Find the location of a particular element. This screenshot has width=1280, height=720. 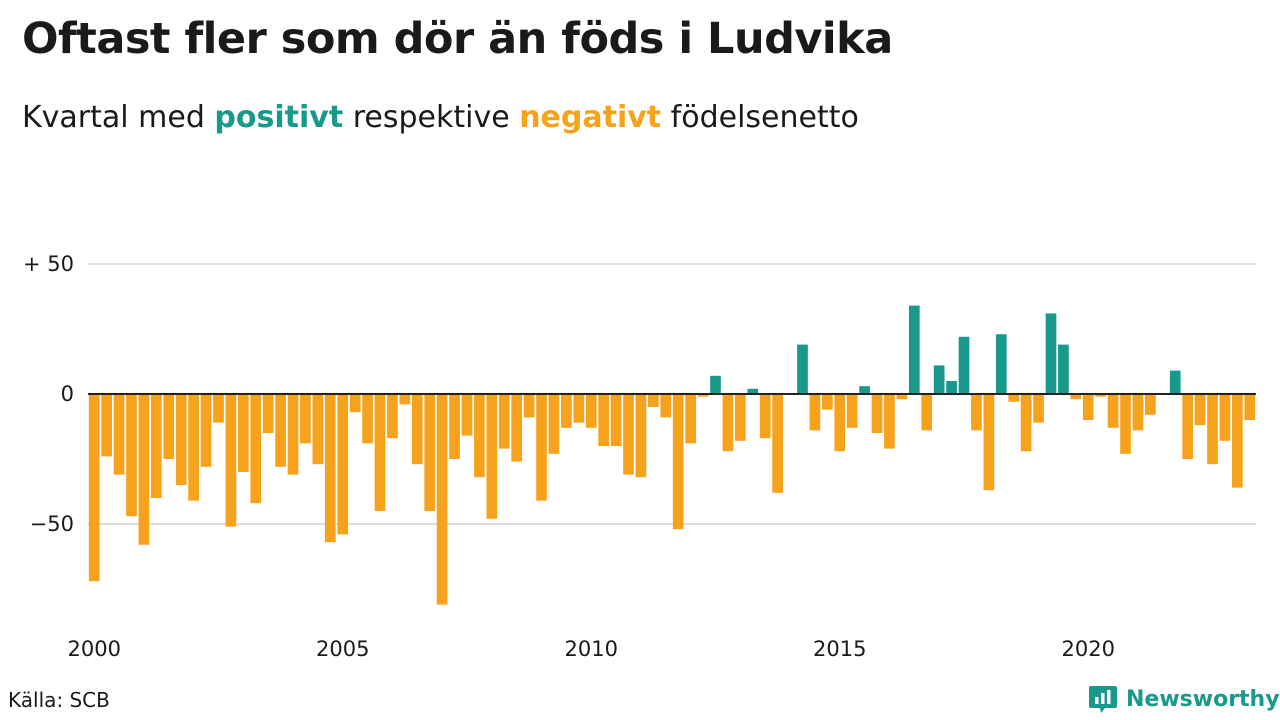

y-tick-label: 0 is located at coordinates (67, 394).